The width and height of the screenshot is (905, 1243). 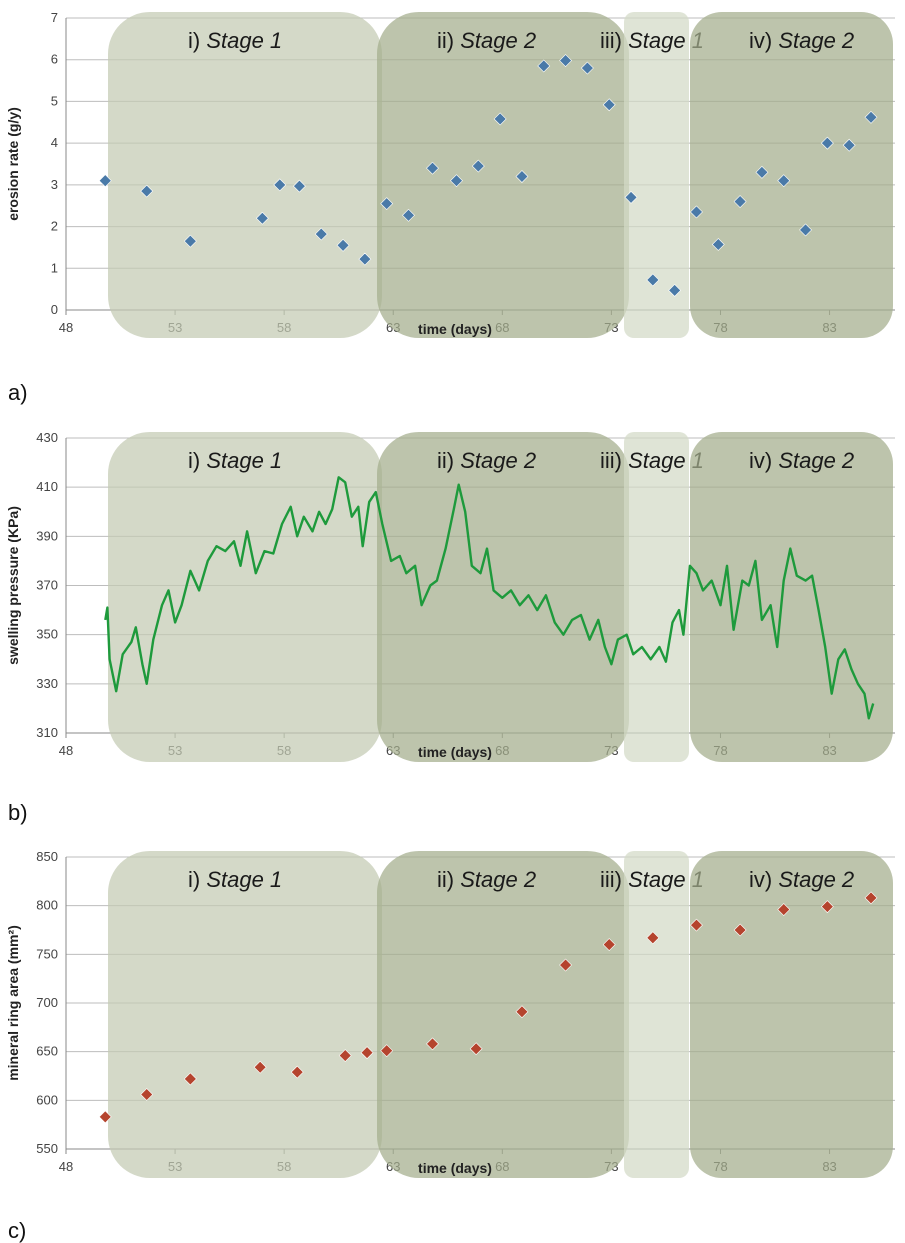 What do you see at coordinates (54, 142) in the screenshot?
I see `y-tick-label: 4` at bounding box center [54, 142].